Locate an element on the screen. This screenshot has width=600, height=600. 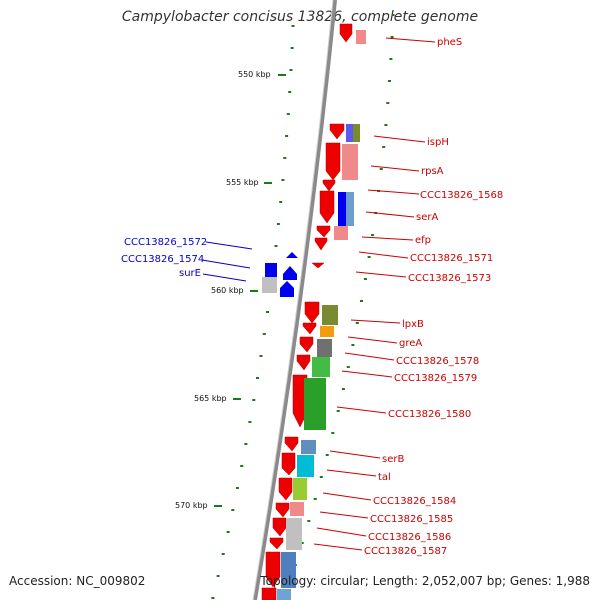
gene-label: pheS is located at coordinates (449, 42).